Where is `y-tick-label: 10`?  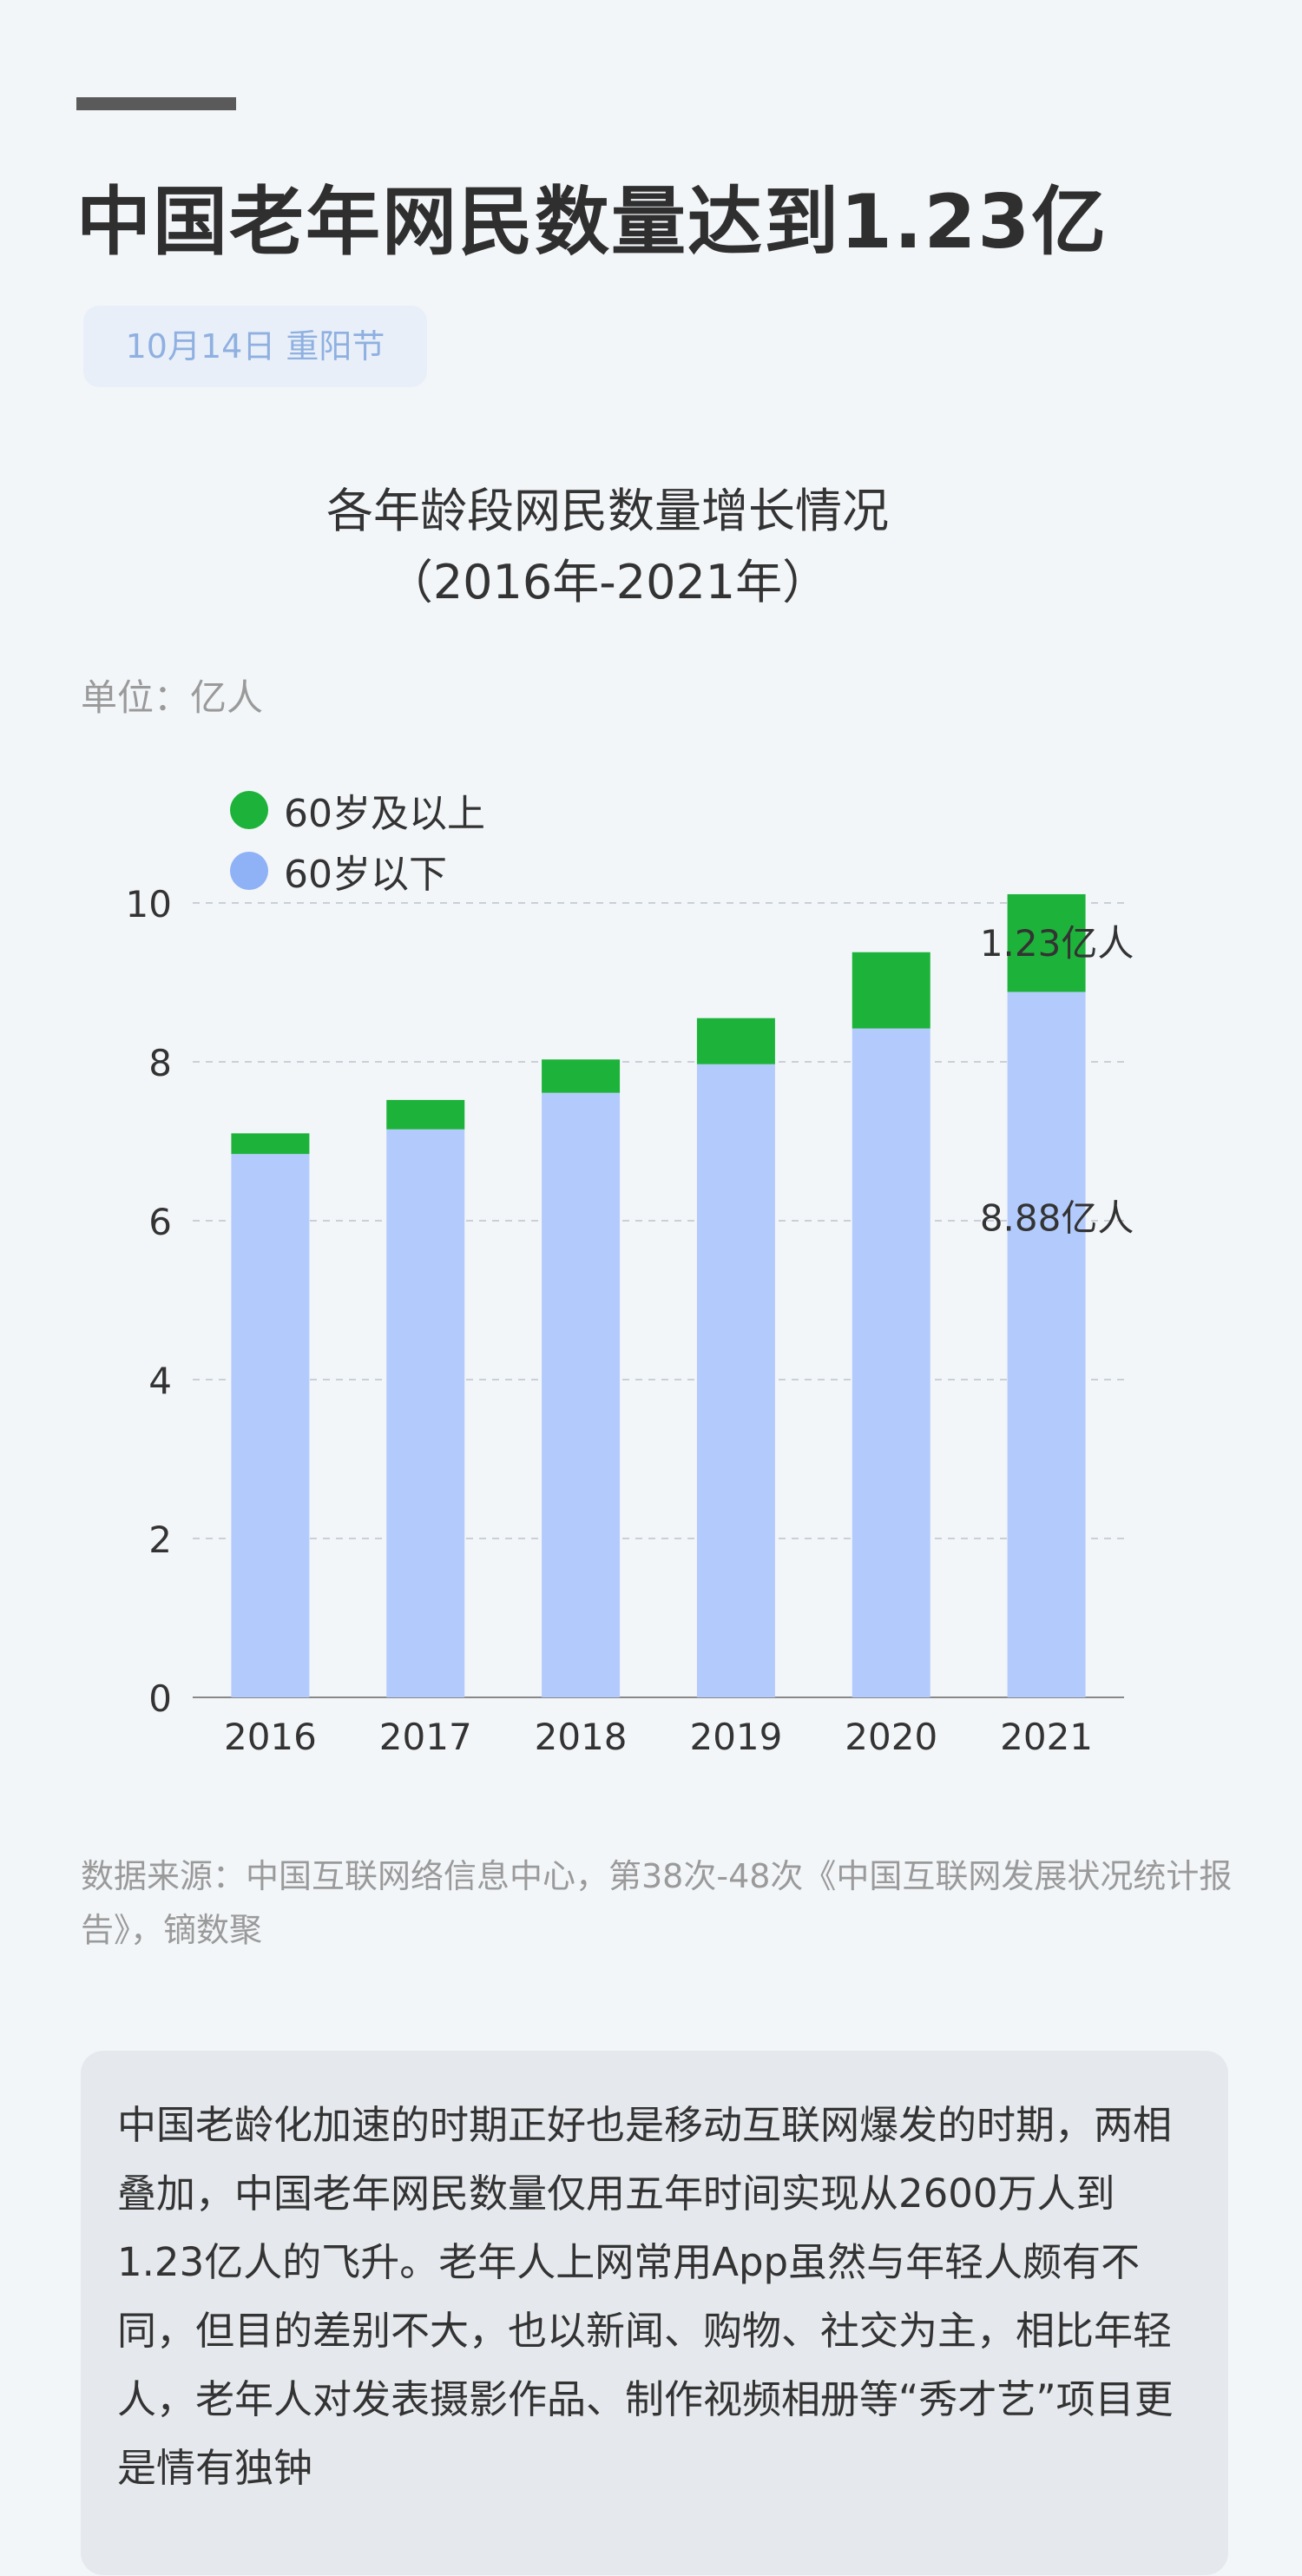 y-tick-label: 10 is located at coordinates (149, 904).